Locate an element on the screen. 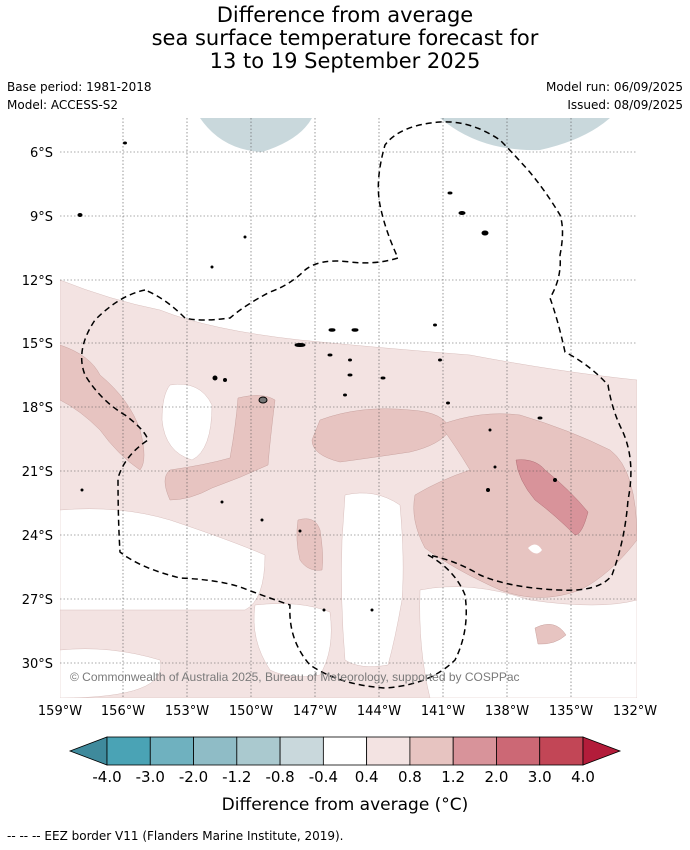  issued-date: Issued: 08/09/2025 is located at coordinates (625, 105).